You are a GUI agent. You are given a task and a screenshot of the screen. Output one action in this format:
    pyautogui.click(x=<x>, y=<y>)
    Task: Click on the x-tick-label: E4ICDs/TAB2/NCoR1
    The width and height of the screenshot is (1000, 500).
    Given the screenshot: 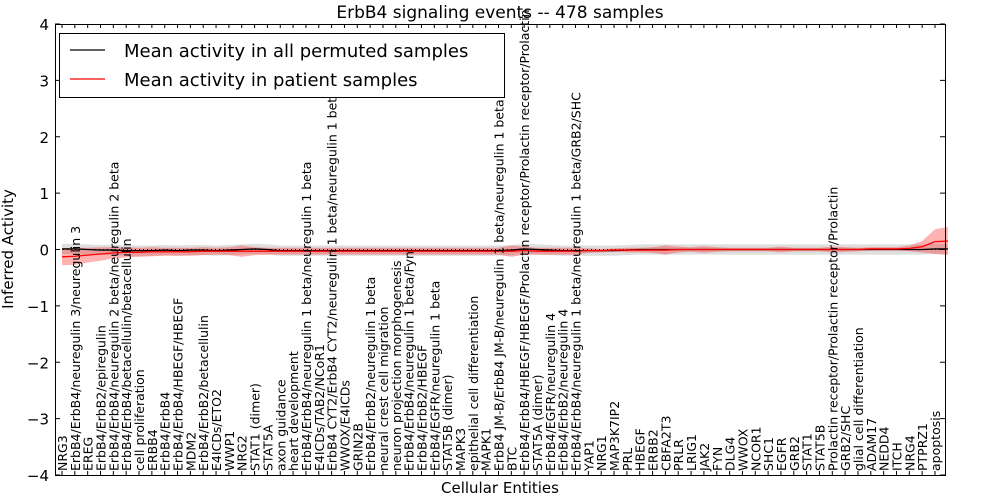 What is the action you would take?
    pyautogui.click(x=319, y=407)
    